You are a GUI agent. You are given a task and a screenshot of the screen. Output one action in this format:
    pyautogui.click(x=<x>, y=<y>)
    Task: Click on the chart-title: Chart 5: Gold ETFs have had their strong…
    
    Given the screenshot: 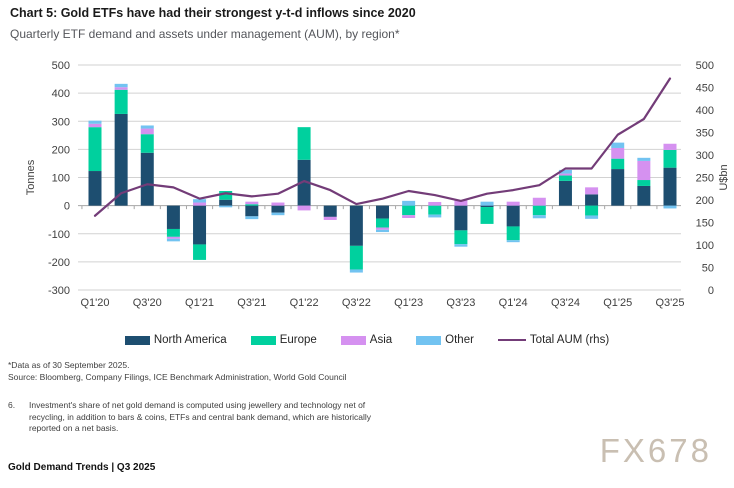 What is the action you would take?
    pyautogui.click(x=213, y=13)
    